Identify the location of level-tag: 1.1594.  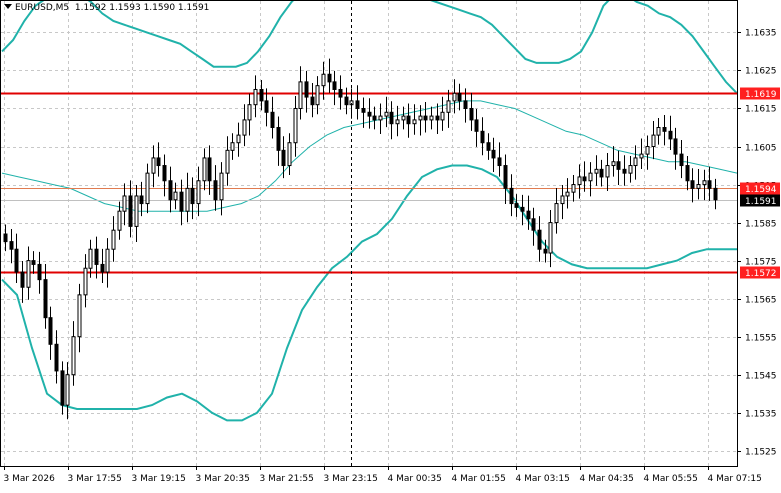
(761, 190).